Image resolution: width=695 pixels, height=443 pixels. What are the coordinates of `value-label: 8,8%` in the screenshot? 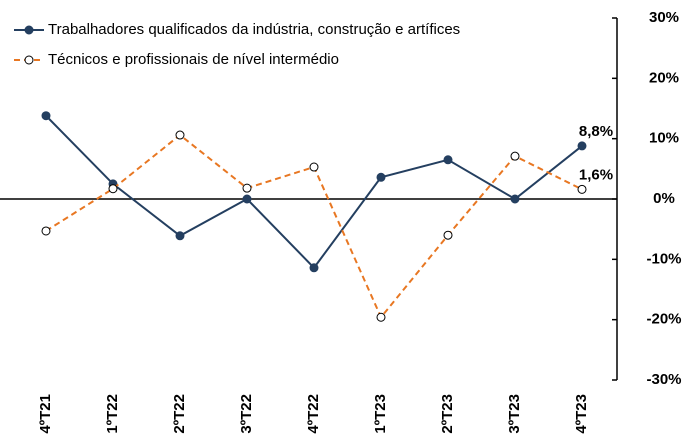 It's located at (596, 131).